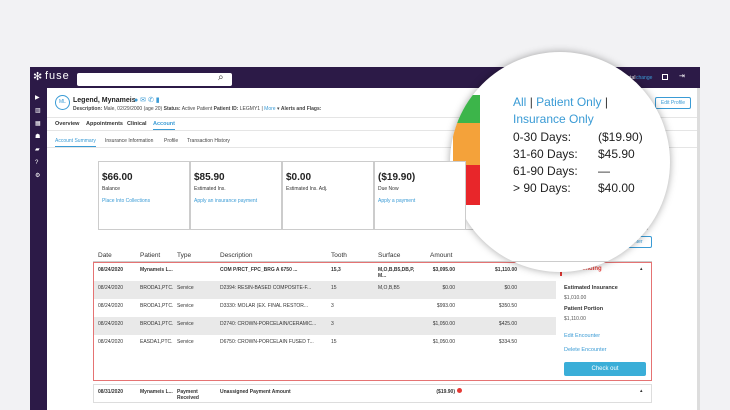 The height and width of the screenshot is (410, 730). I want to click on tab: Clinical, so click(137, 124).